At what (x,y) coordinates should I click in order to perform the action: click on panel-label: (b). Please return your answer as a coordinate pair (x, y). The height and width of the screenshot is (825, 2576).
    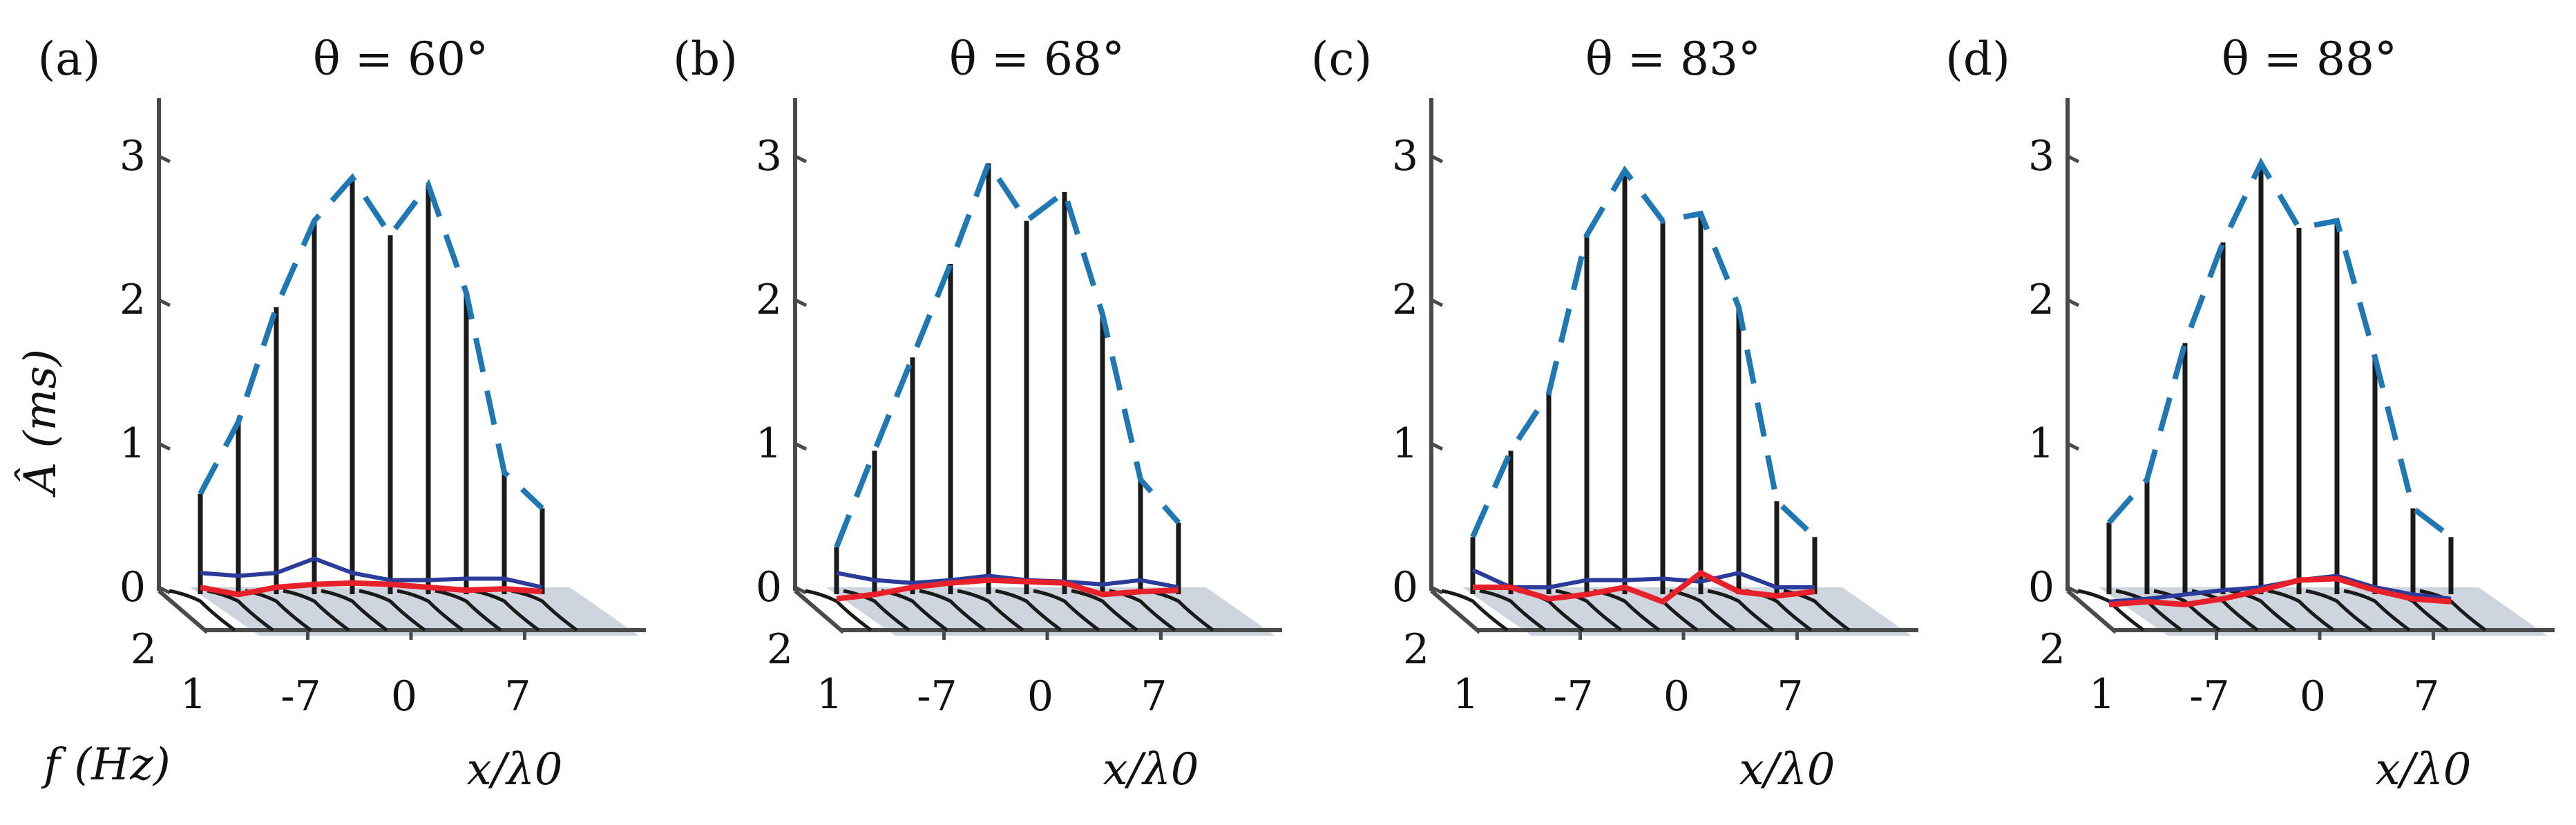
    Looking at the image, I should click on (705, 59).